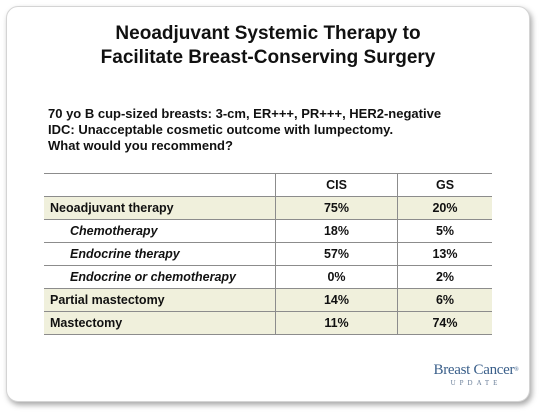 This screenshot has width=540, height=412. Describe the element at coordinates (476, 383) in the screenshot. I see `logo-sub-text: UPDATE` at that location.